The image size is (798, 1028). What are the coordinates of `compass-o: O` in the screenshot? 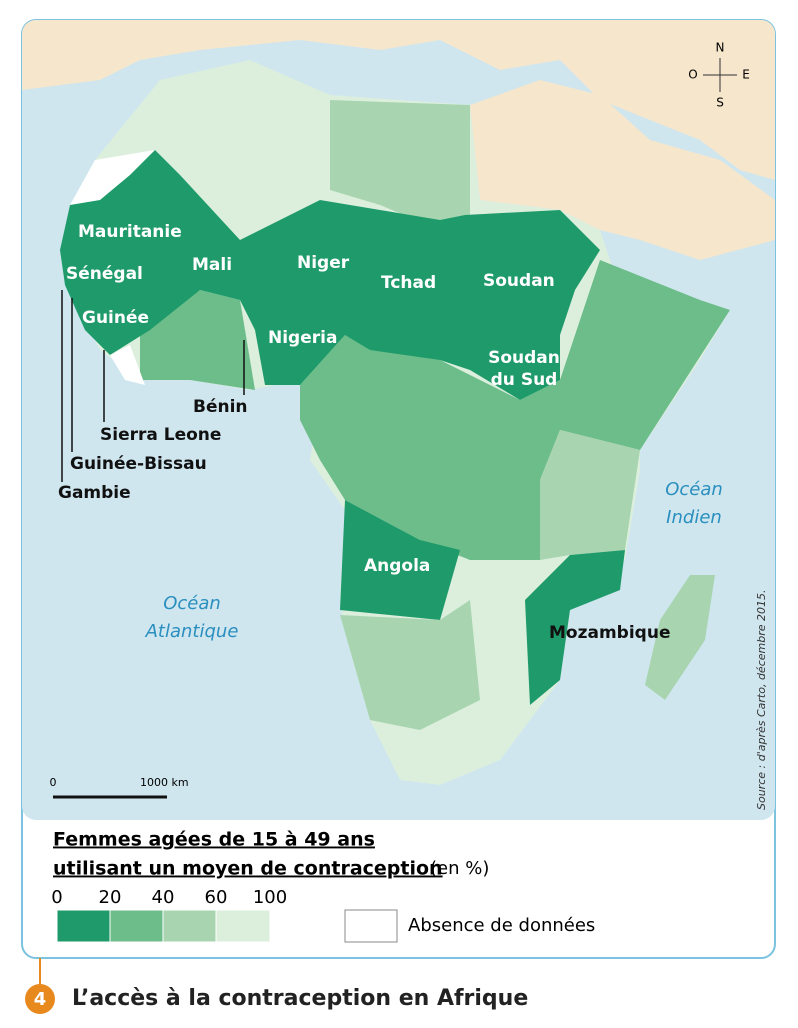 It's located at (692, 75).